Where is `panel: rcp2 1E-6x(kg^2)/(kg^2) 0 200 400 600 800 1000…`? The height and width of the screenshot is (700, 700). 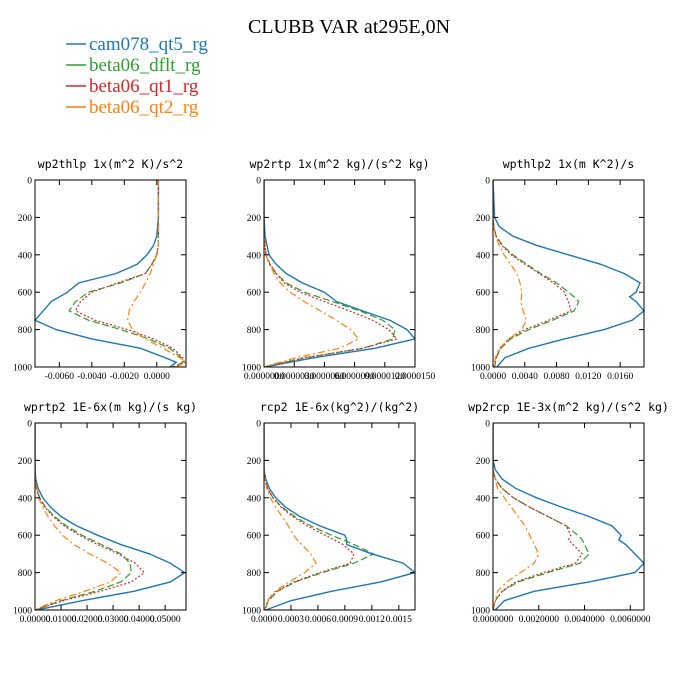
panel: rcp2 1E-6x(kg^2)/(kg^2) 0 200 400 600 800 1000… is located at coordinates (330, 512).